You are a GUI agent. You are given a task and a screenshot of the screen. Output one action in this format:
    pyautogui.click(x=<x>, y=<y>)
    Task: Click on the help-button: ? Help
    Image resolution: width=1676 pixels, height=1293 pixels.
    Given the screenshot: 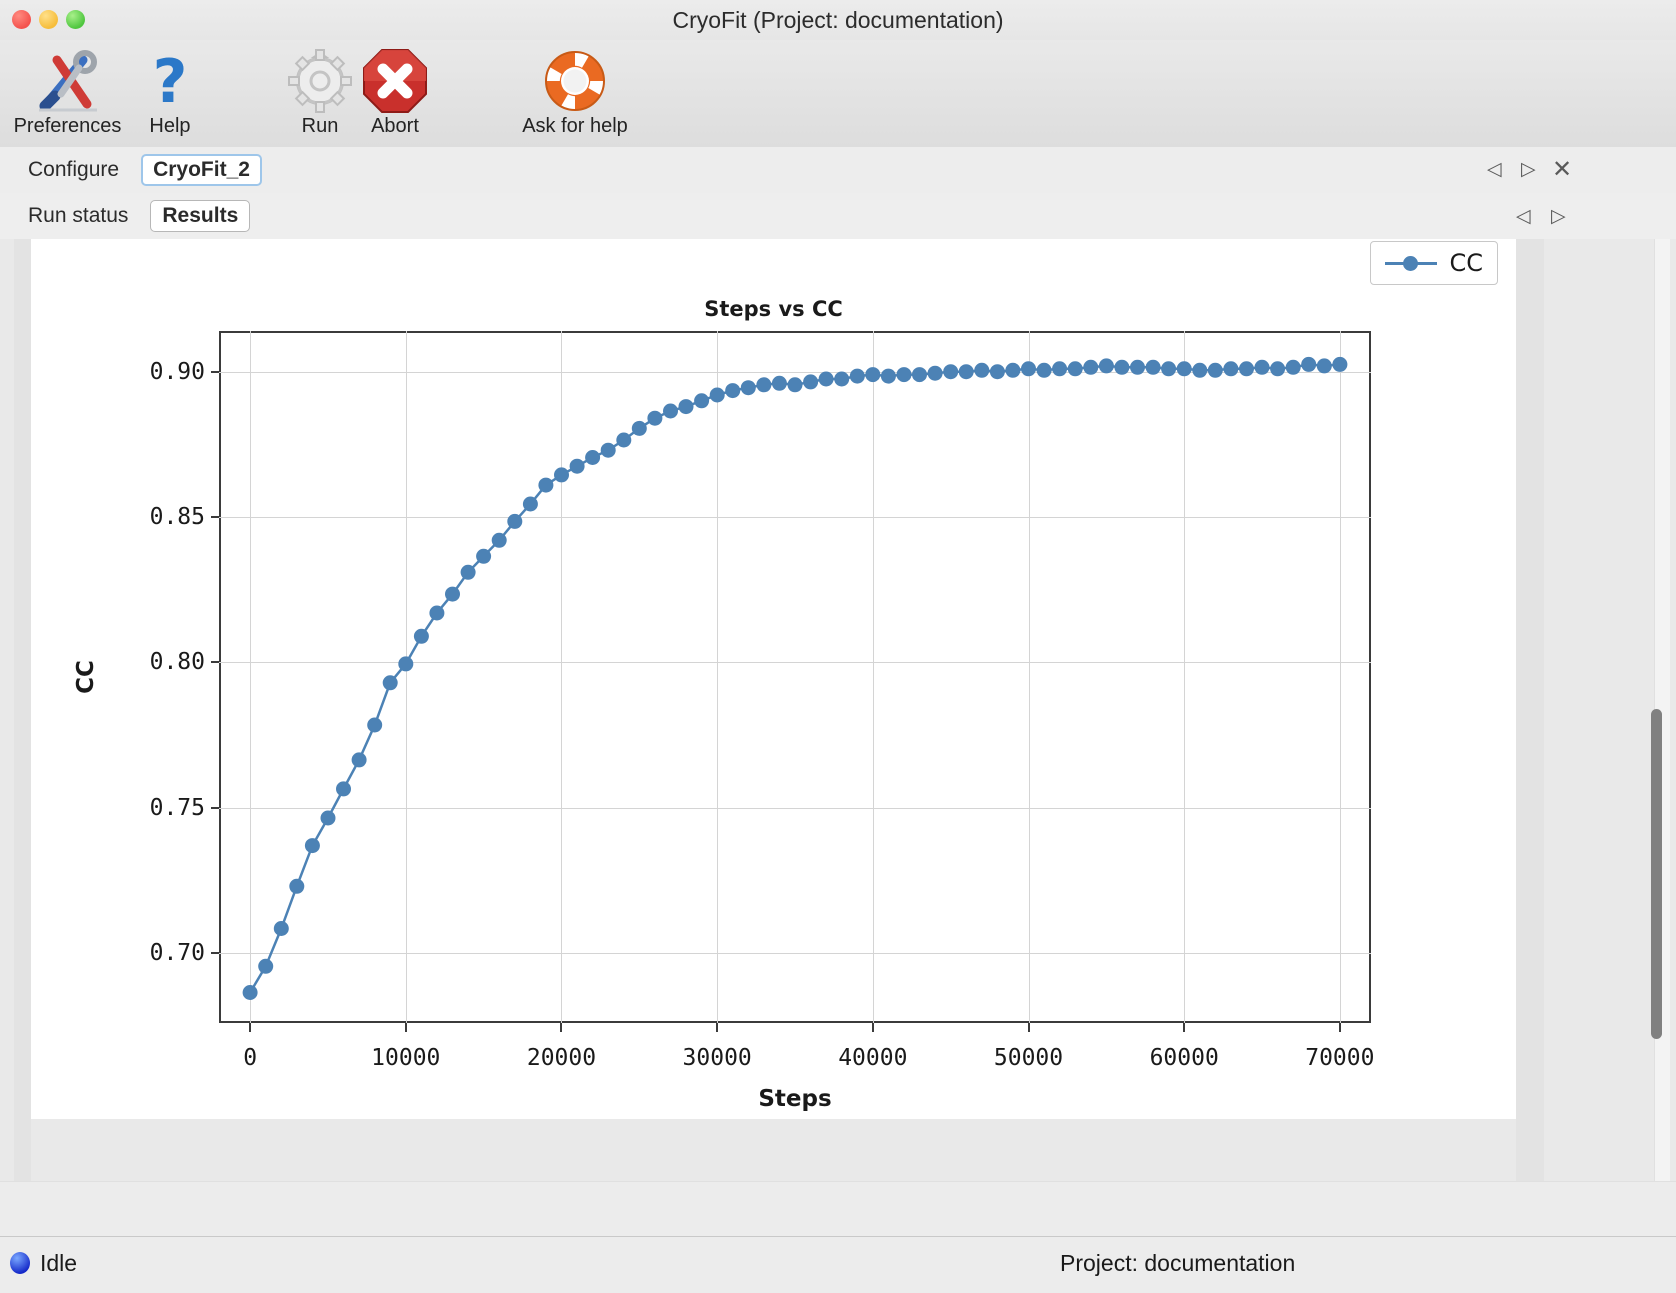 What is the action you would take?
    pyautogui.click(x=170, y=92)
    